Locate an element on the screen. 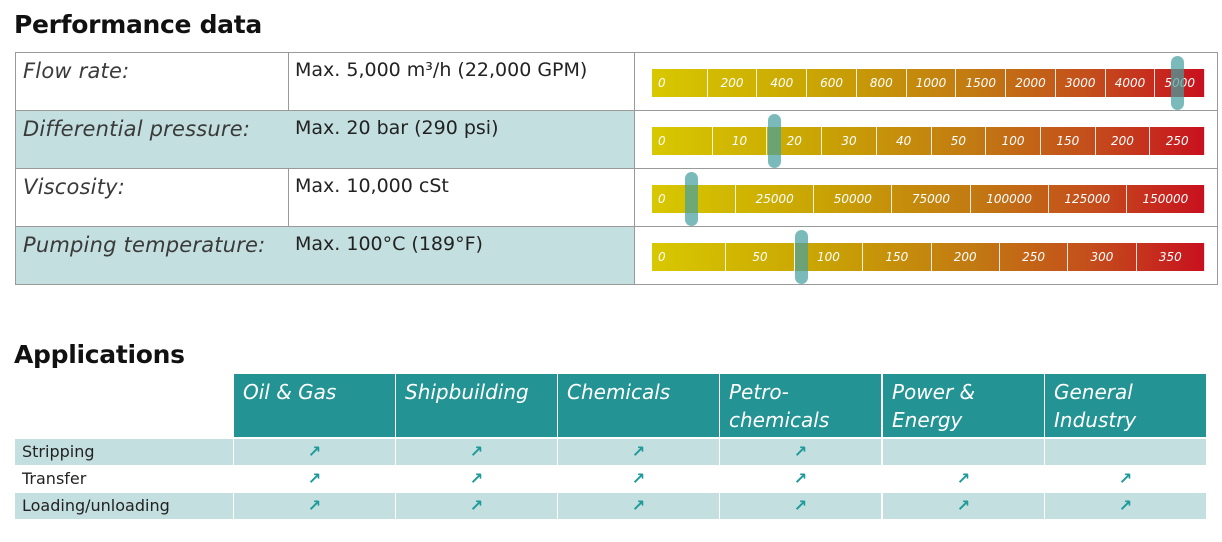 The height and width of the screenshot is (542, 1222). scale-tick-label: 50000 is located at coordinates (853, 199).